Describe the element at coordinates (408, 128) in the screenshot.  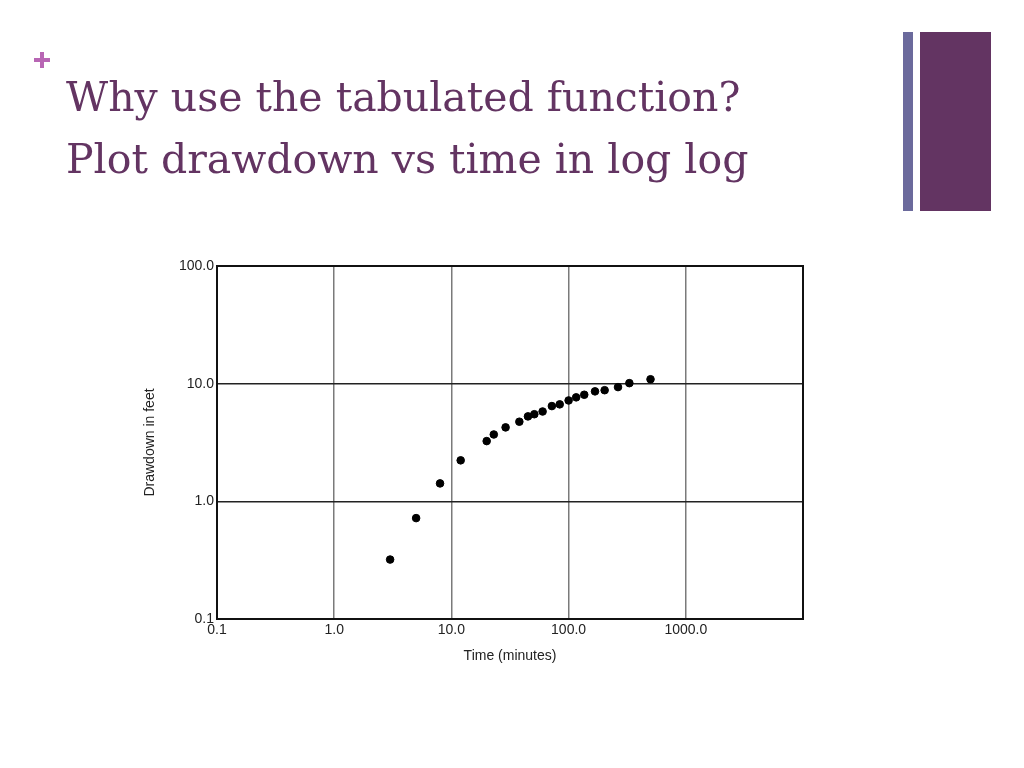
I see `chart-title: Why use the tabulated function? Plot drawdown vs time in log log` at that location.